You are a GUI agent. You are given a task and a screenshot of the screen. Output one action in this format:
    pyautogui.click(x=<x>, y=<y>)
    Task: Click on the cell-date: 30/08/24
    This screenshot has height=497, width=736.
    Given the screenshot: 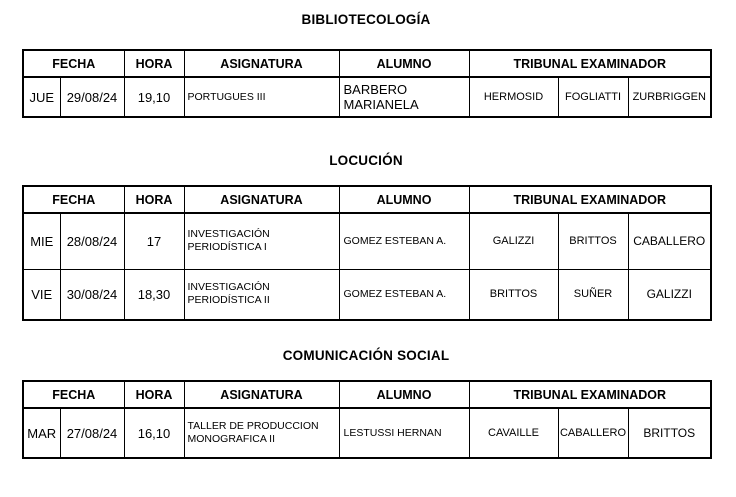 What is the action you would take?
    pyautogui.click(x=92, y=294)
    